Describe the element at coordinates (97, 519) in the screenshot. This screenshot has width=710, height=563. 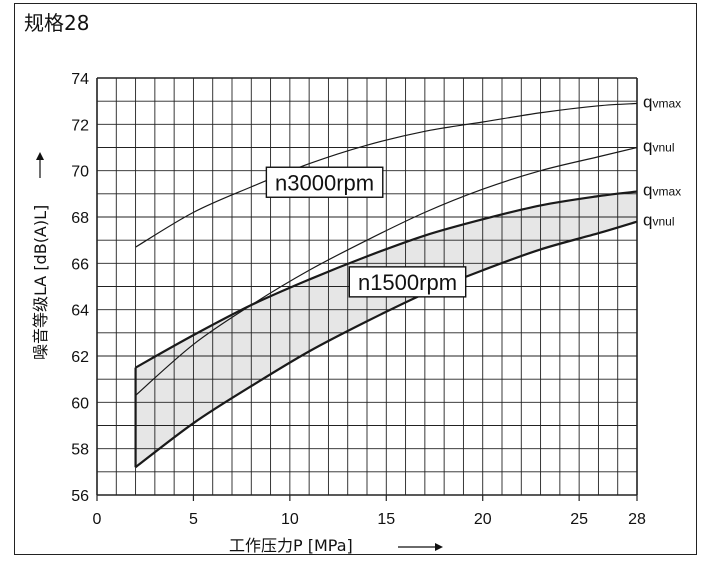
I see `x-tick-label: 0` at that location.